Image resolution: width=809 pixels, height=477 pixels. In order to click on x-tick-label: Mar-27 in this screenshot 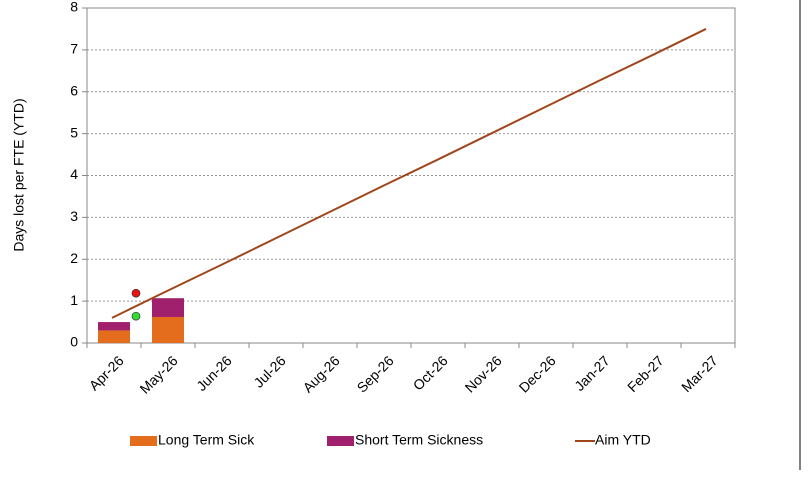, I will do `click(699, 373)`.